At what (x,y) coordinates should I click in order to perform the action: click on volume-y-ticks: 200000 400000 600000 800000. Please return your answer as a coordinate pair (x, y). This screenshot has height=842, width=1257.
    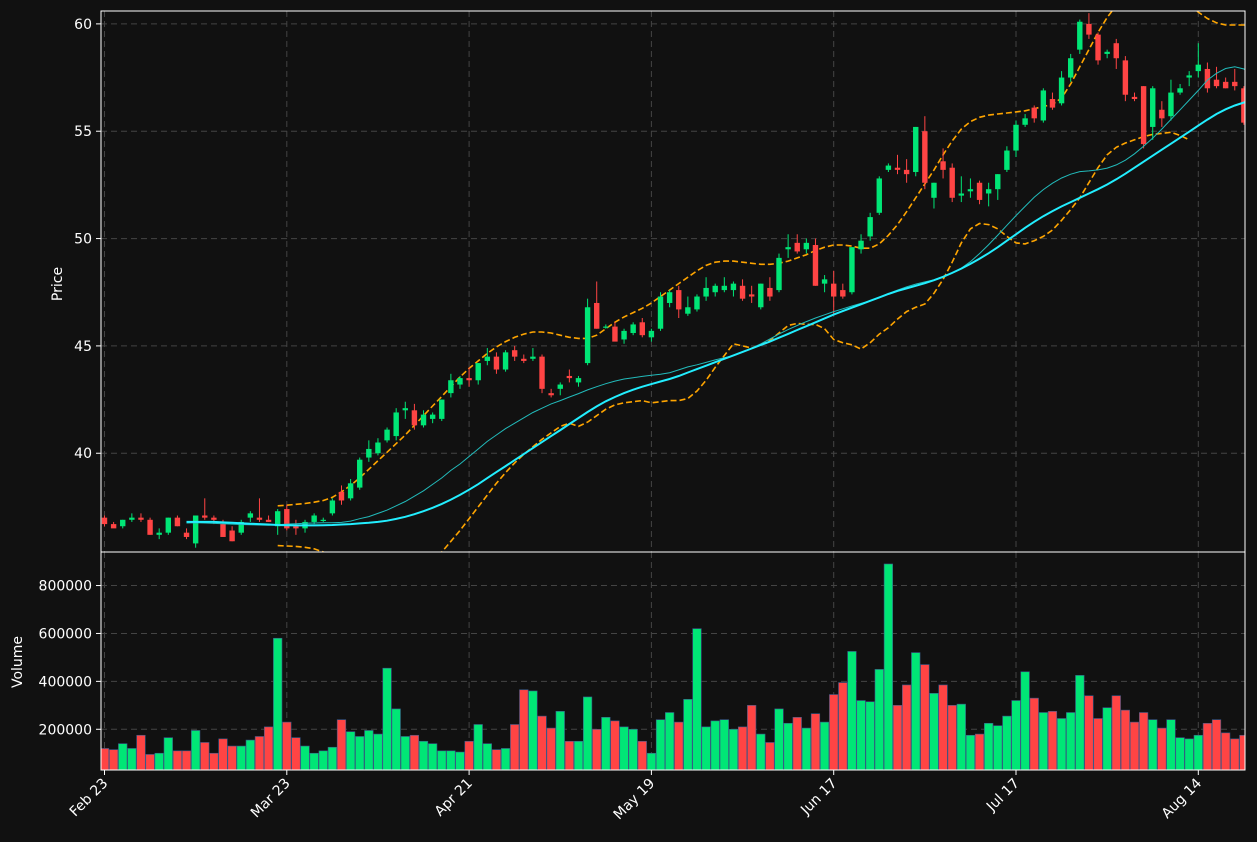
    Looking at the image, I should click on (70, 658).